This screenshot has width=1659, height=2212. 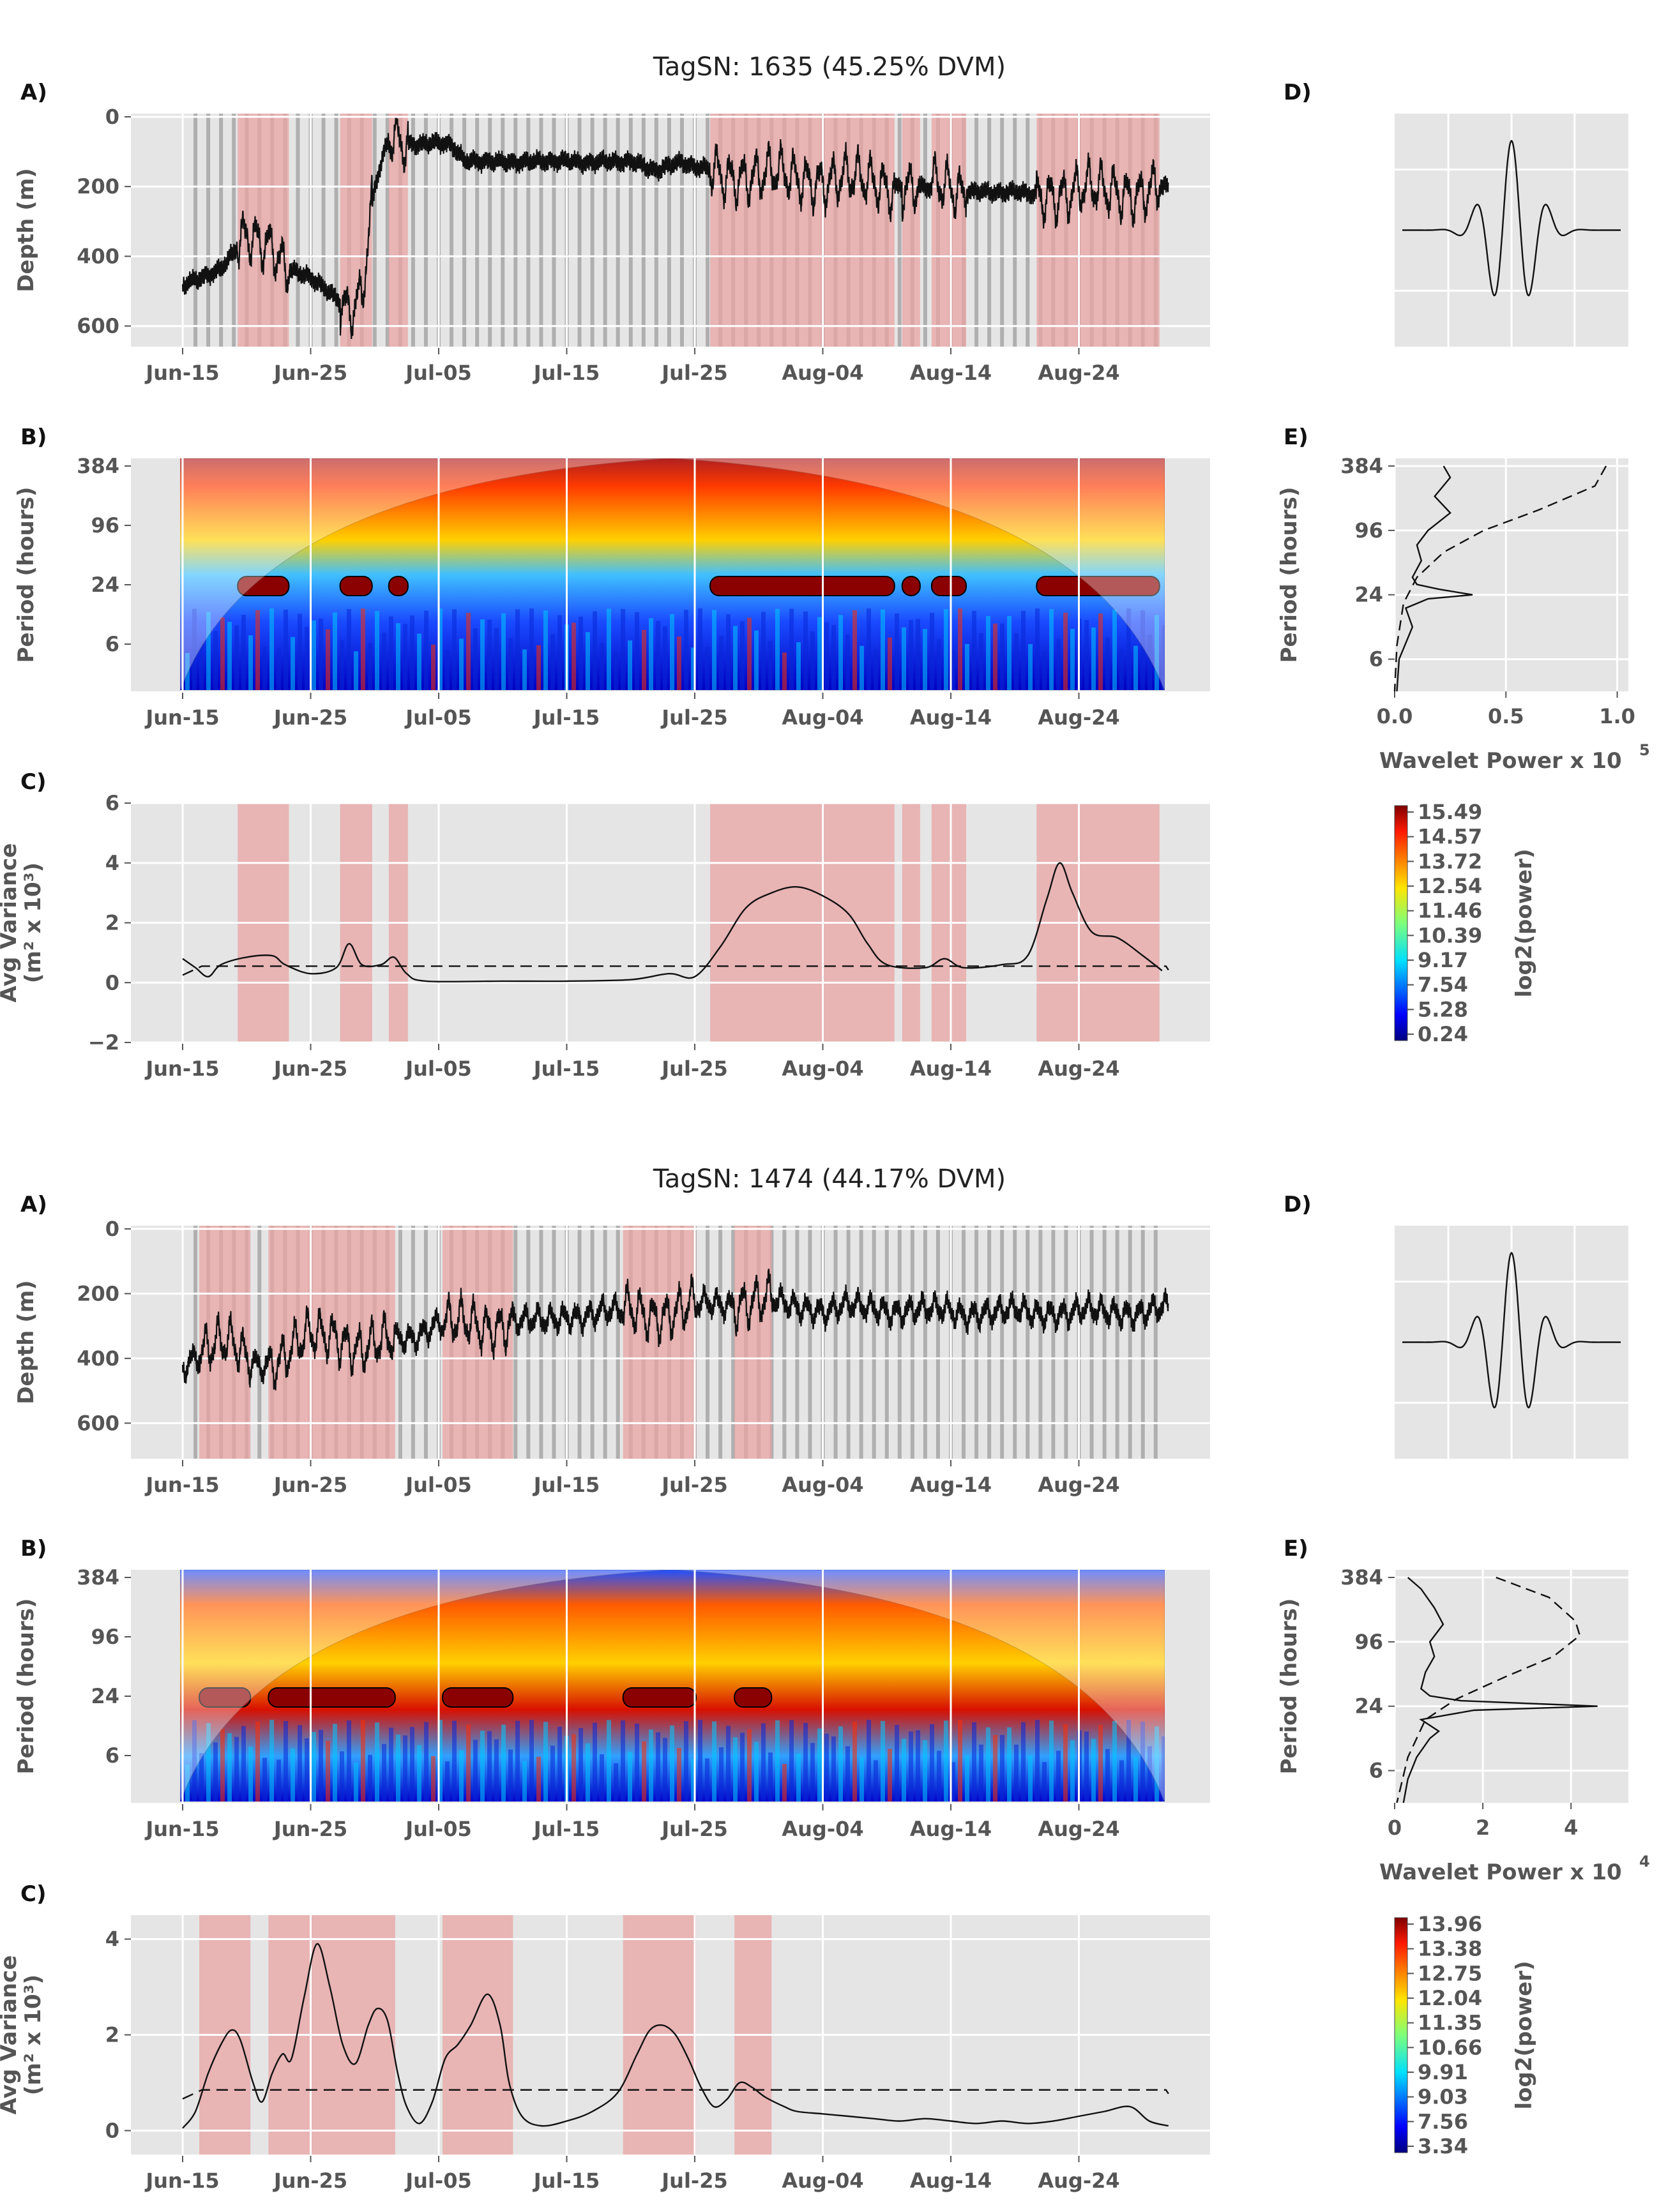 I want to click on colorbar-tick-label: 11.46, so click(x=1450, y=911).